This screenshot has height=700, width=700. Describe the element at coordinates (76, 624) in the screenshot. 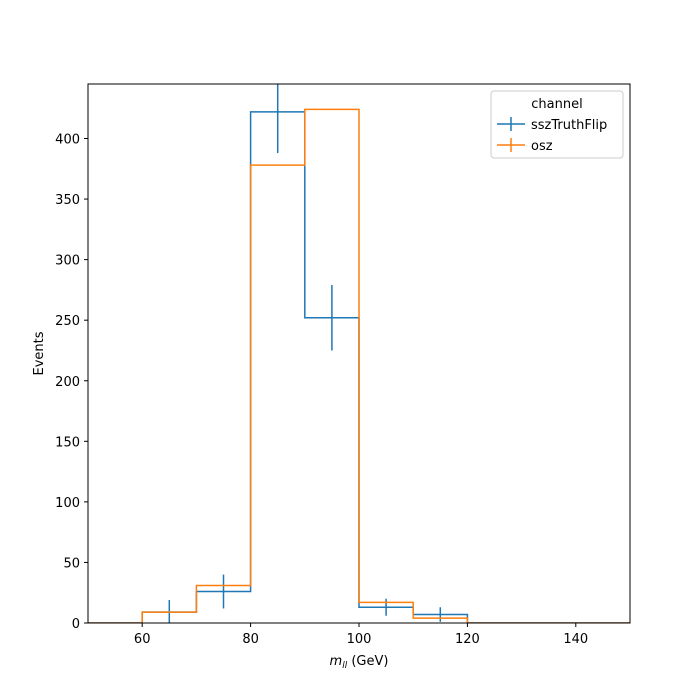

I see `y-tick-label: 0` at that location.